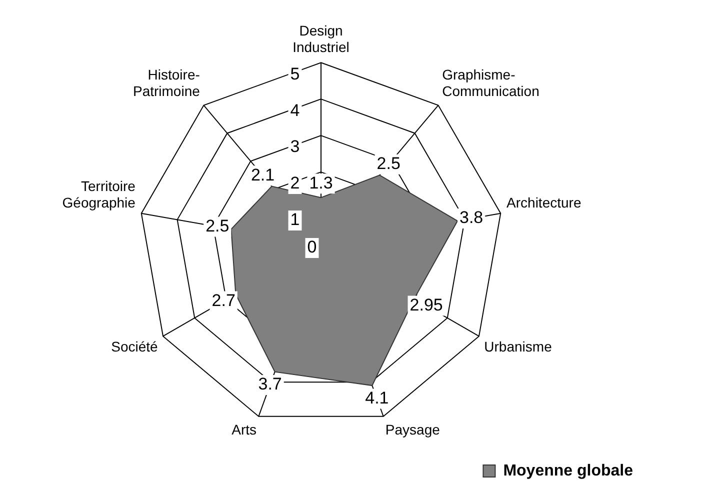  I want to click on y-tick-label: 4, so click(295, 110).